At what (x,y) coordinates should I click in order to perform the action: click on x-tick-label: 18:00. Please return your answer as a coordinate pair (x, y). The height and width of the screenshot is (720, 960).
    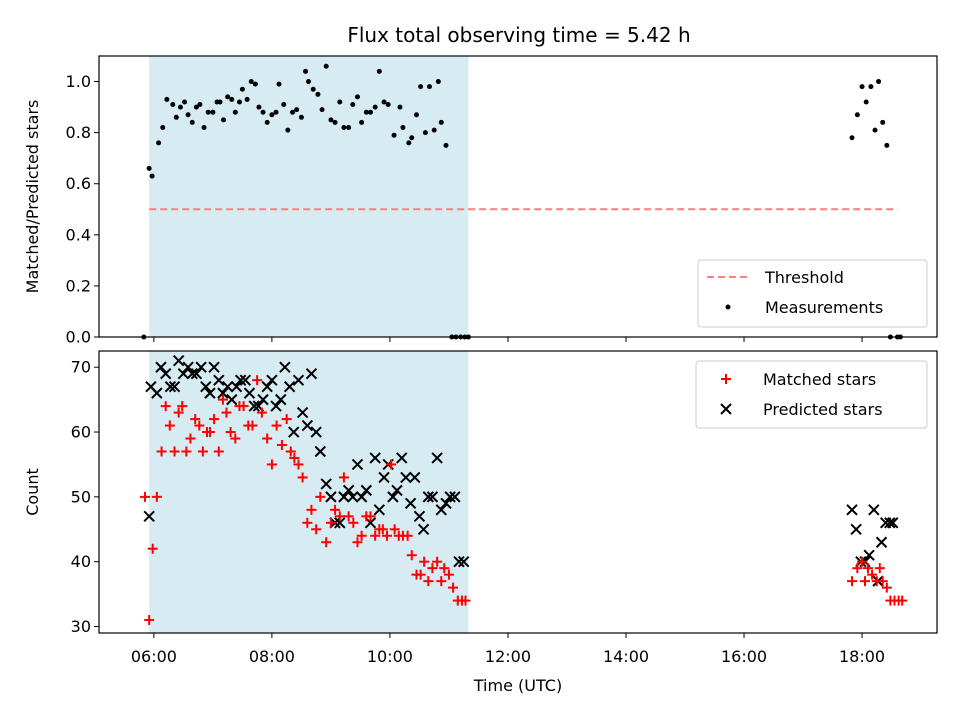
    Looking at the image, I should click on (862, 656).